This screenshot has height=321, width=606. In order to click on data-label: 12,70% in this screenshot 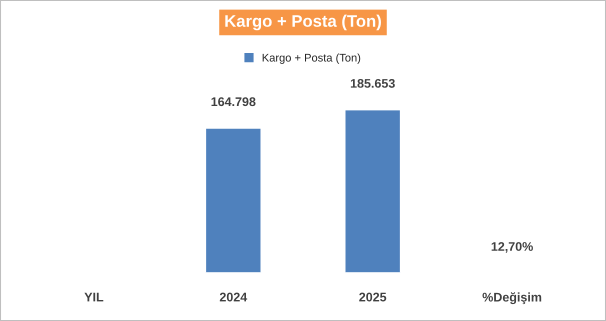, I will do `click(512, 247)`.